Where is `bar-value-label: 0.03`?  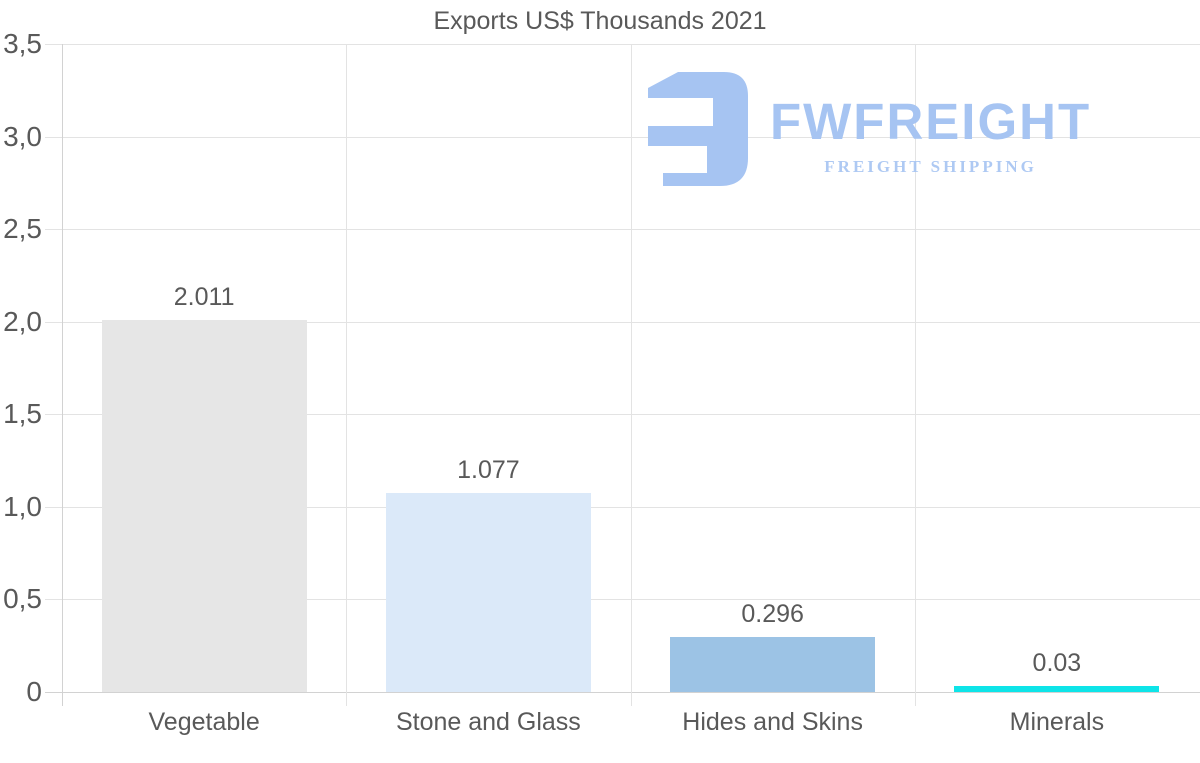 bar-value-label: 0.03 is located at coordinates (1057, 662).